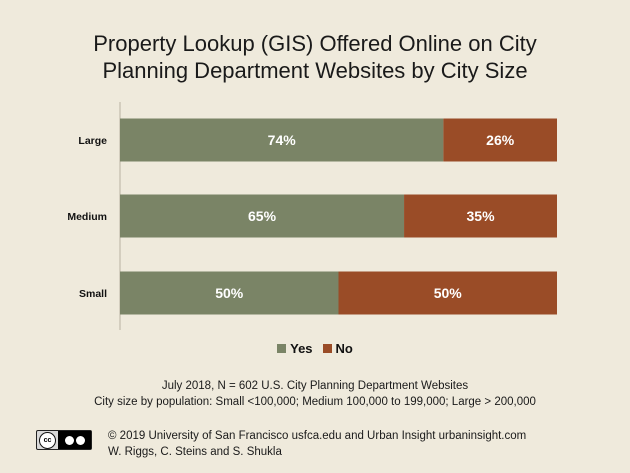 The image size is (630, 473). What do you see at coordinates (315, 348) in the screenshot?
I see `legend: Yes No` at bounding box center [315, 348].